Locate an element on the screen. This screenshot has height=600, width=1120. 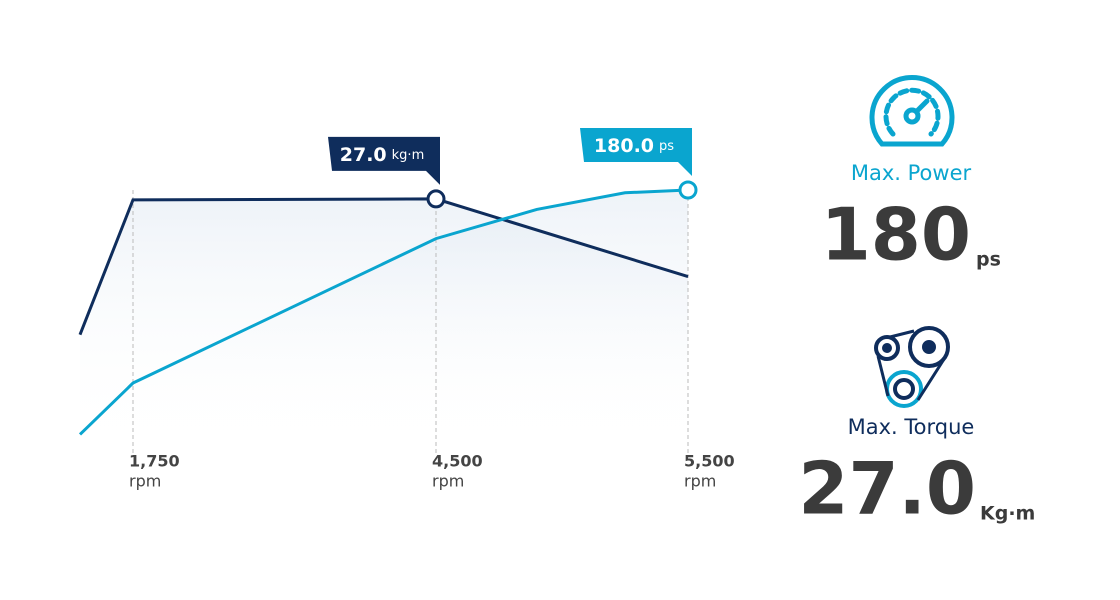
callout-label: 180.0 ps is located at coordinates (634, 146).